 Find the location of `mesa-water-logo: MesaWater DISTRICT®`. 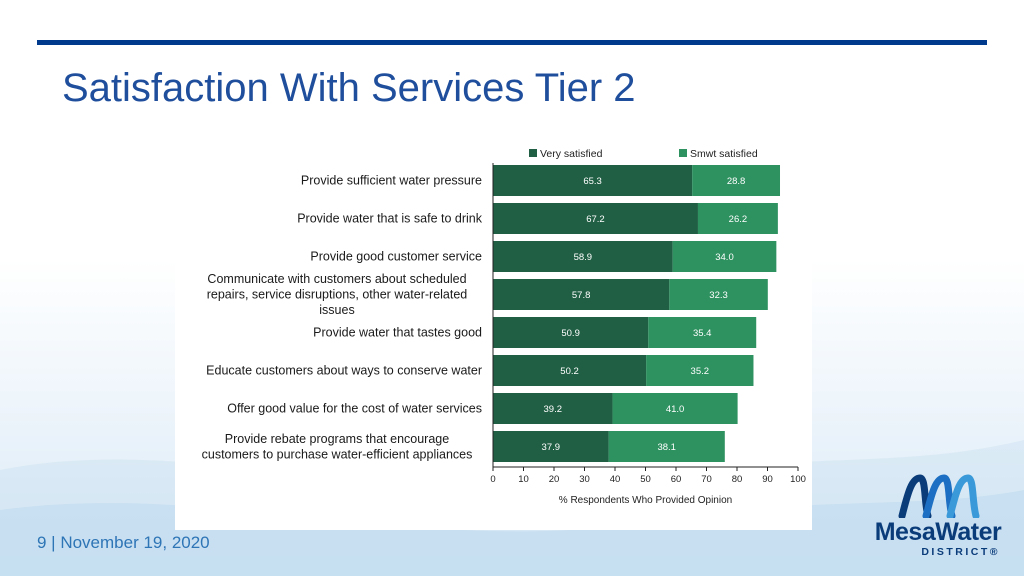

mesa-water-logo: MesaWater DISTRICT® is located at coordinates (938, 517).